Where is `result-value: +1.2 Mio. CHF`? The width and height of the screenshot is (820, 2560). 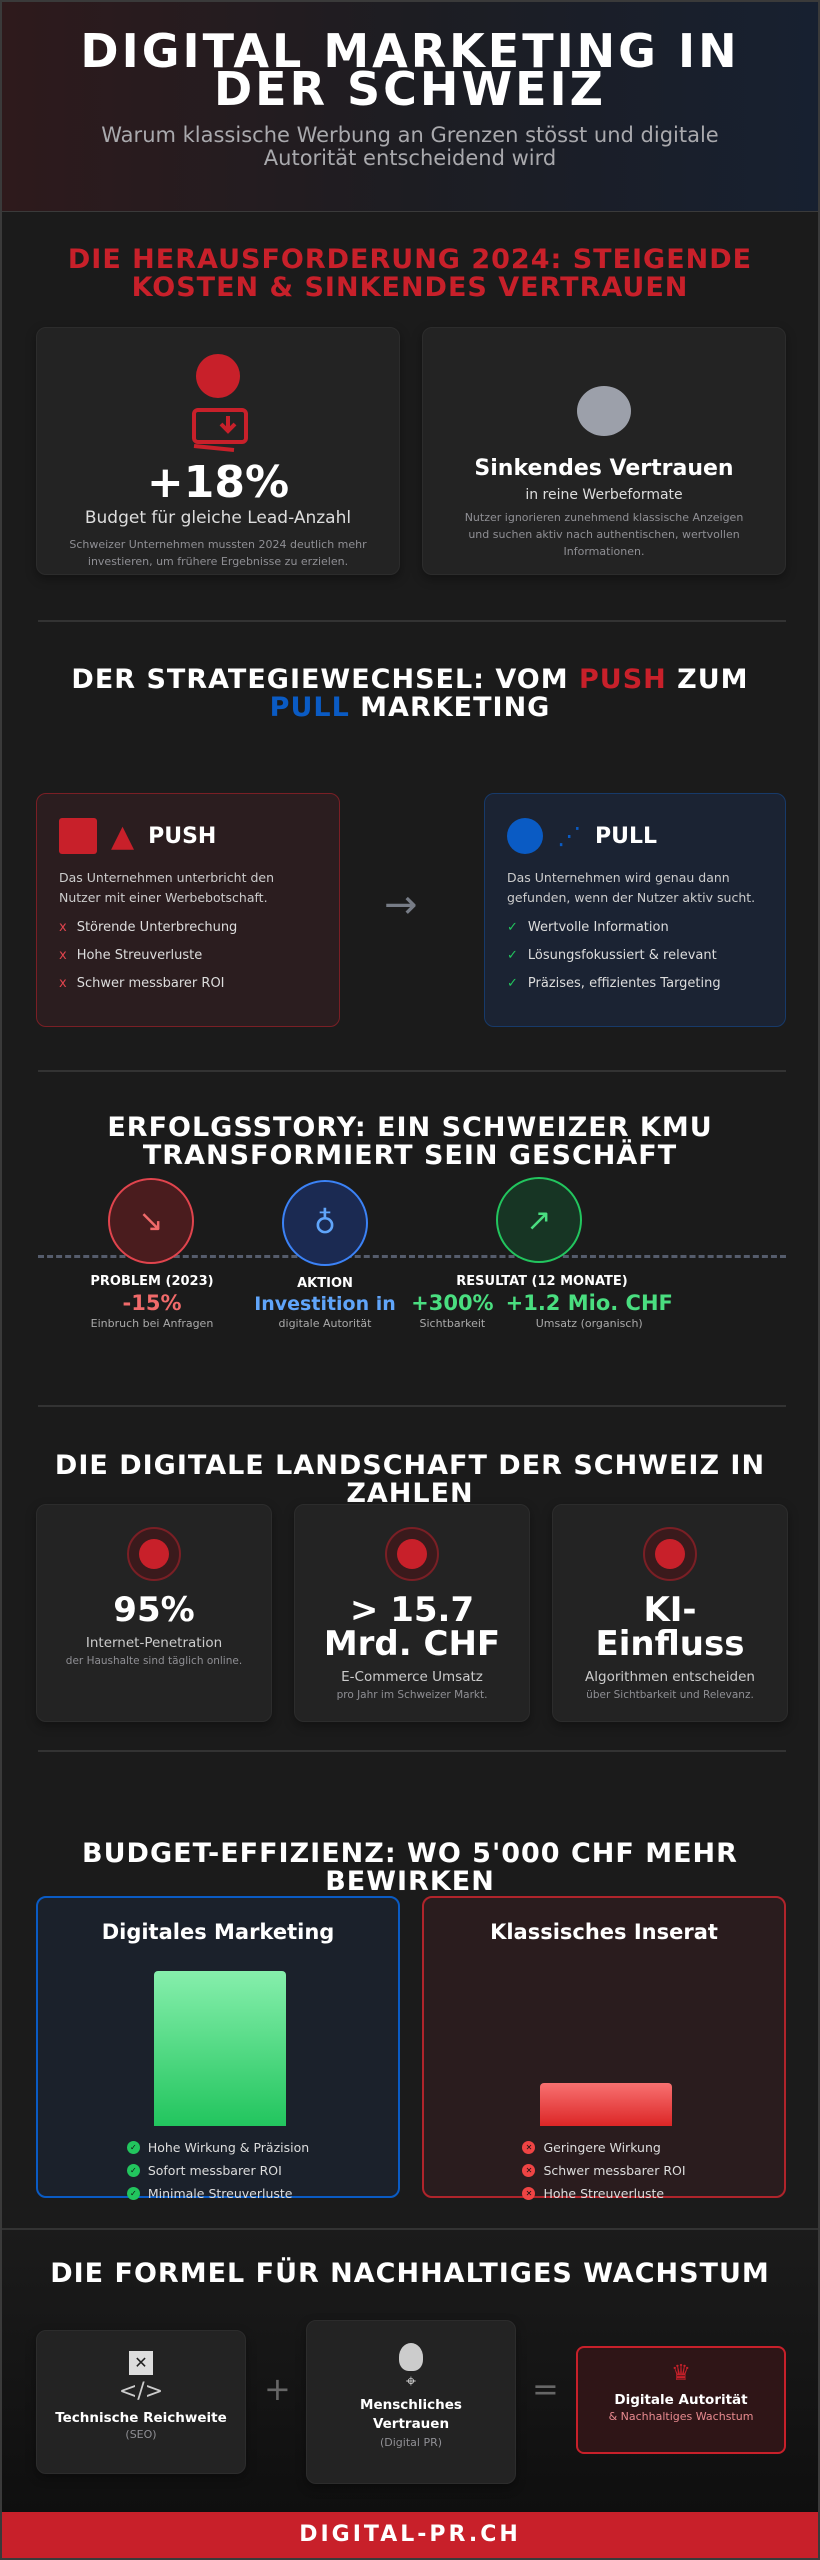 result-value: +1.2 Mio. CHF is located at coordinates (589, 1303).